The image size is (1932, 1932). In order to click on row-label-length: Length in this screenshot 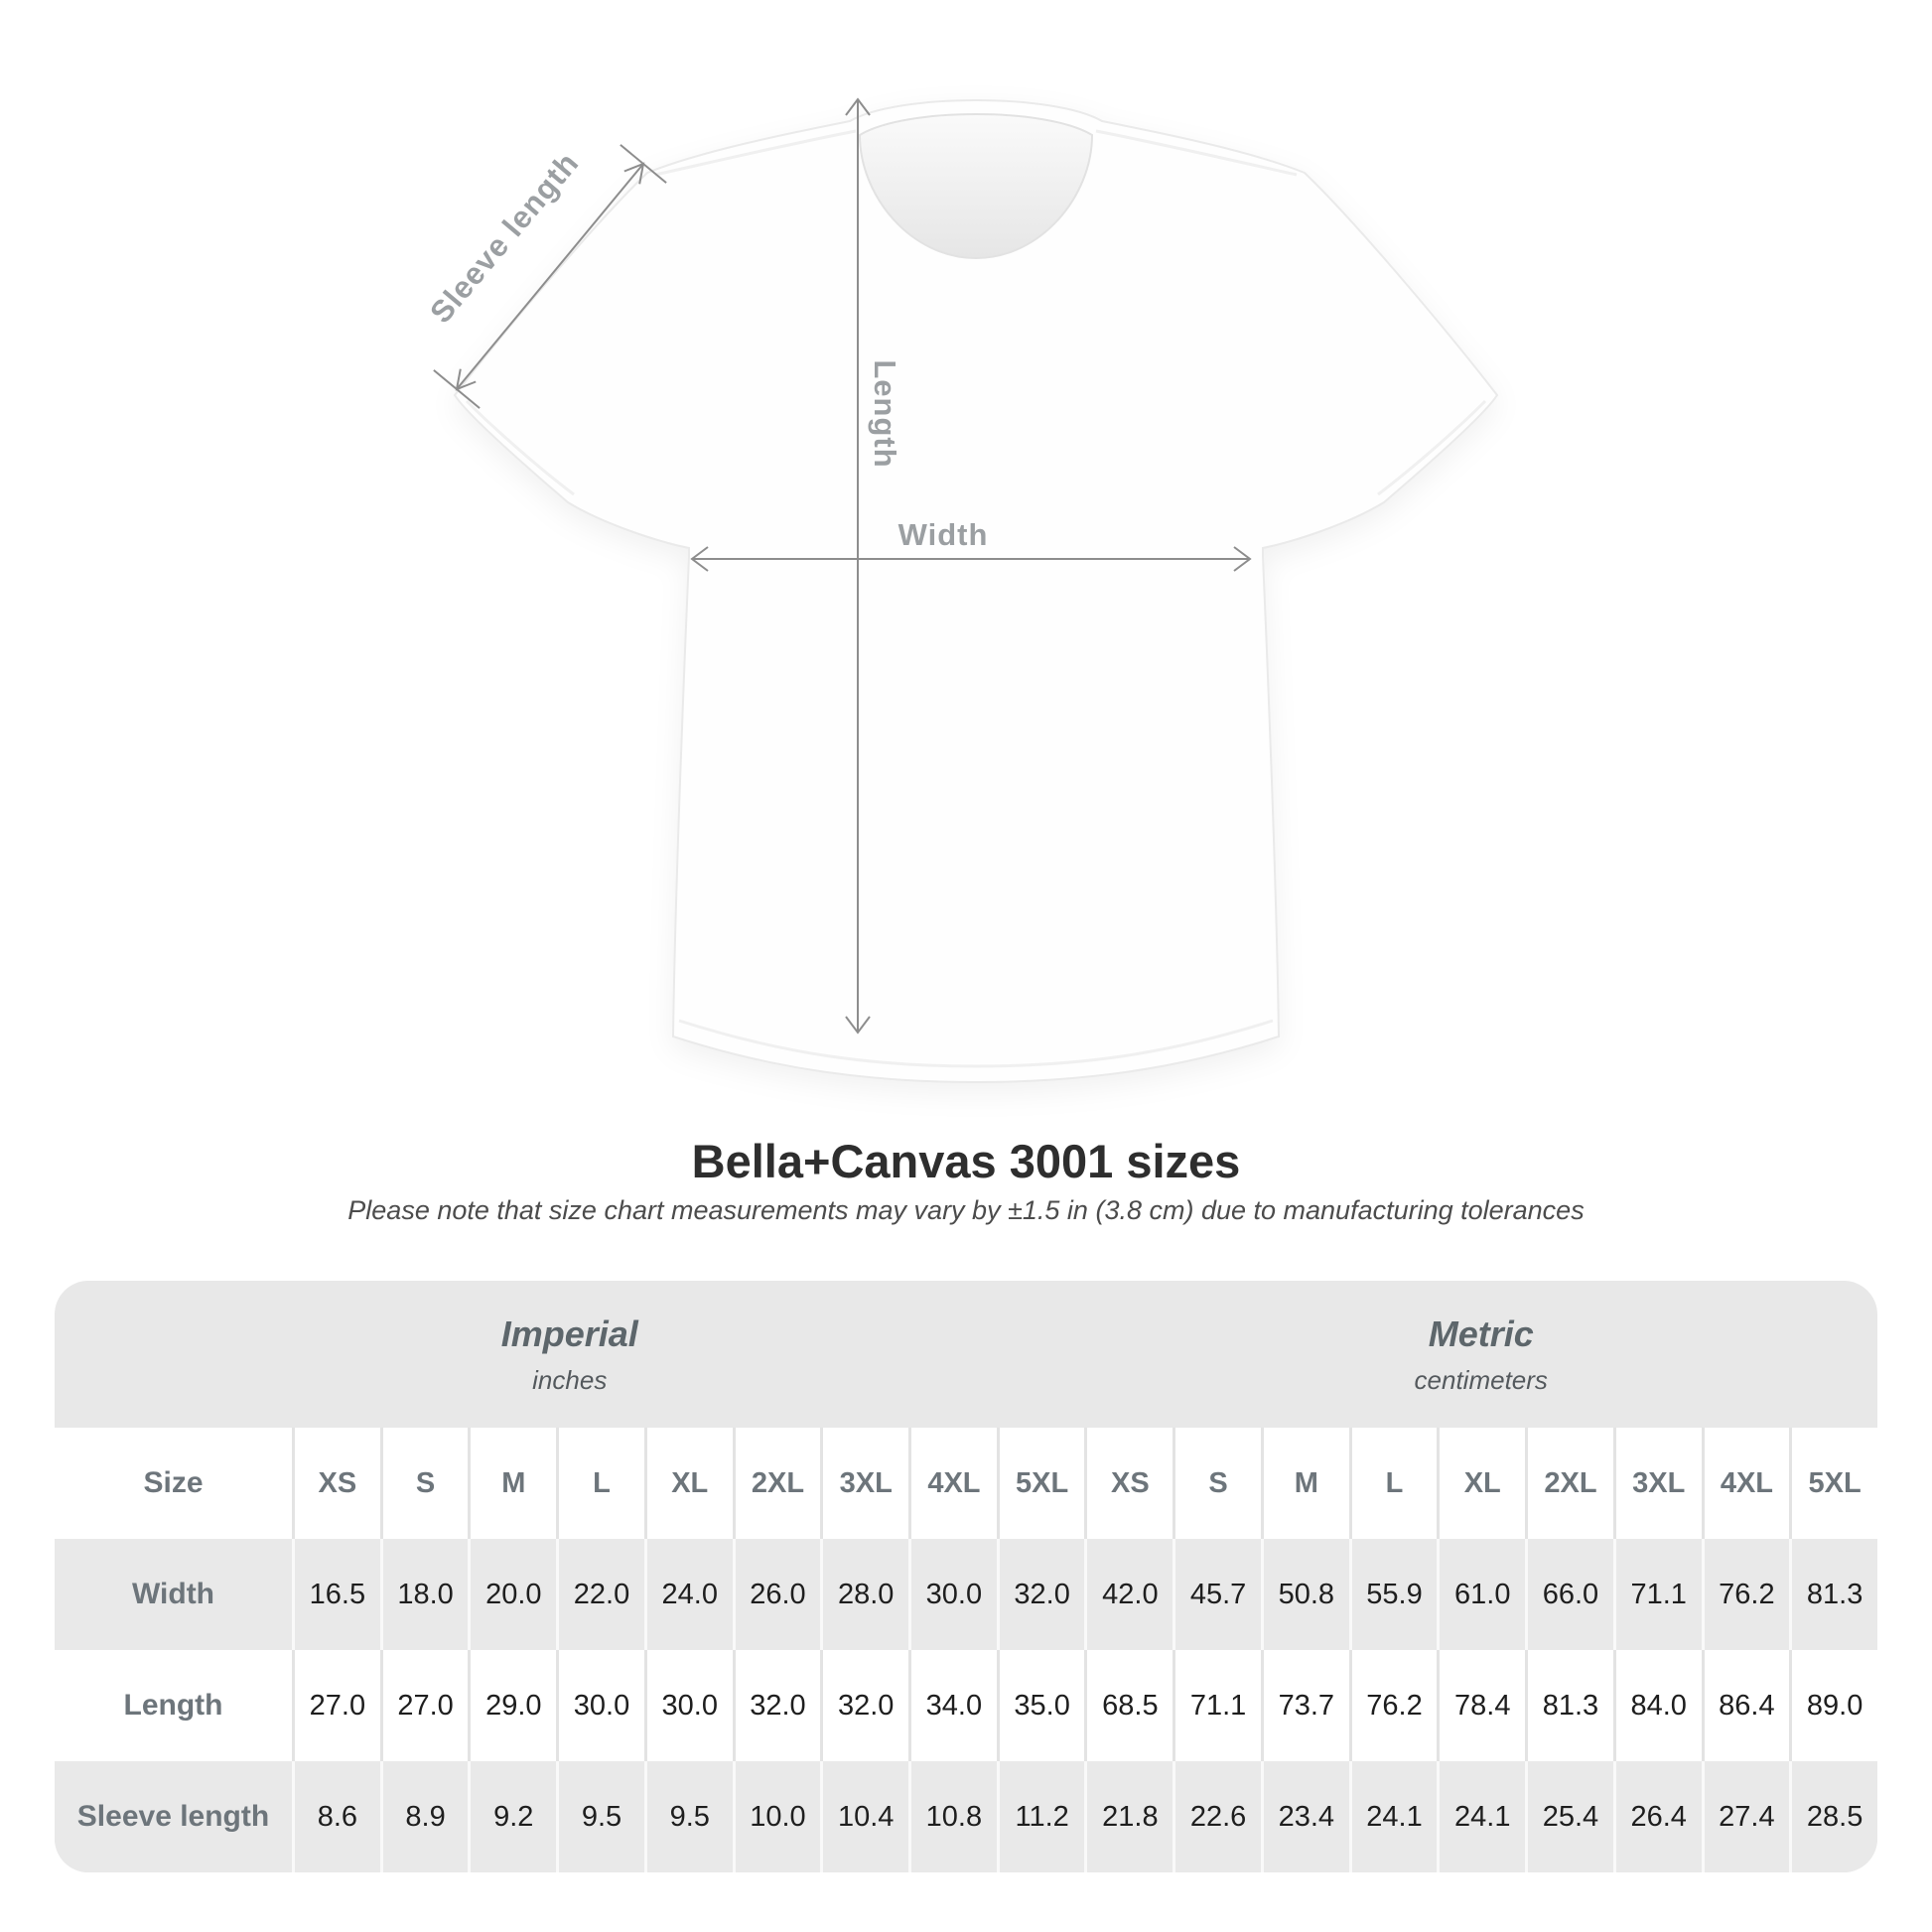, I will do `click(173, 1706)`.